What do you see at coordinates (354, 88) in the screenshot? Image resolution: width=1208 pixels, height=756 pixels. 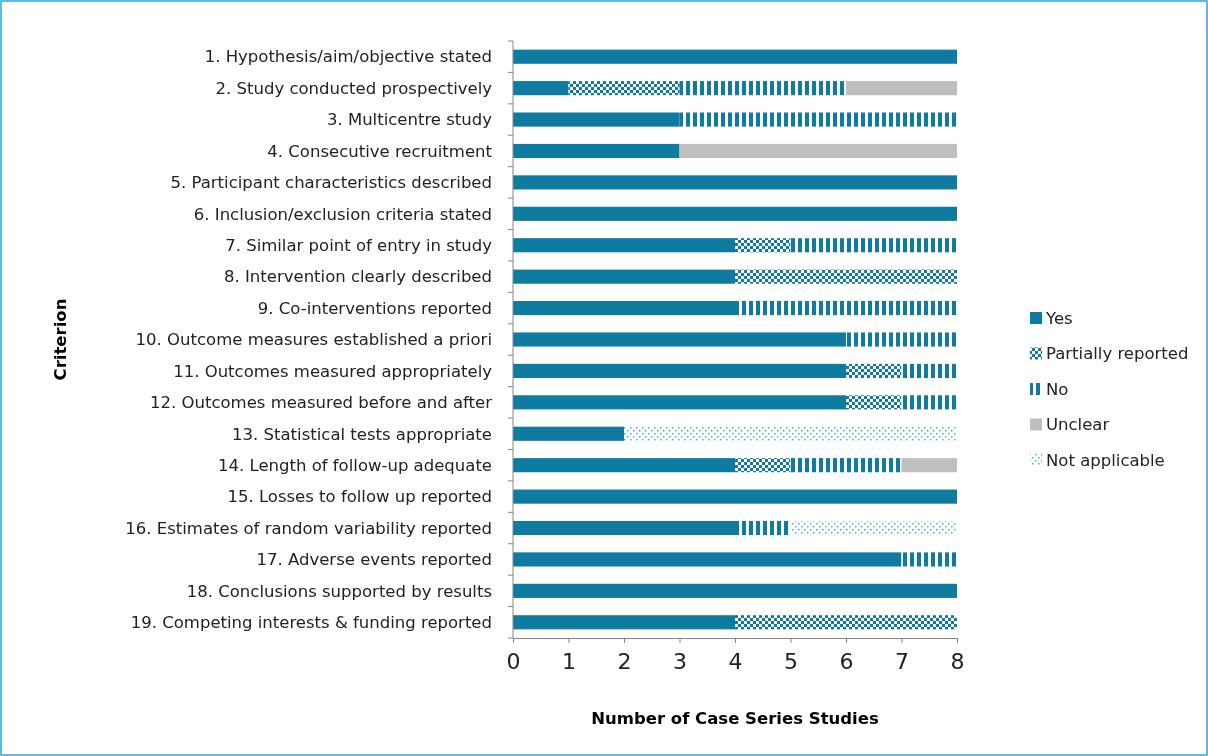 I see `y-tick-label: 2. Study conducted prospectively` at bounding box center [354, 88].